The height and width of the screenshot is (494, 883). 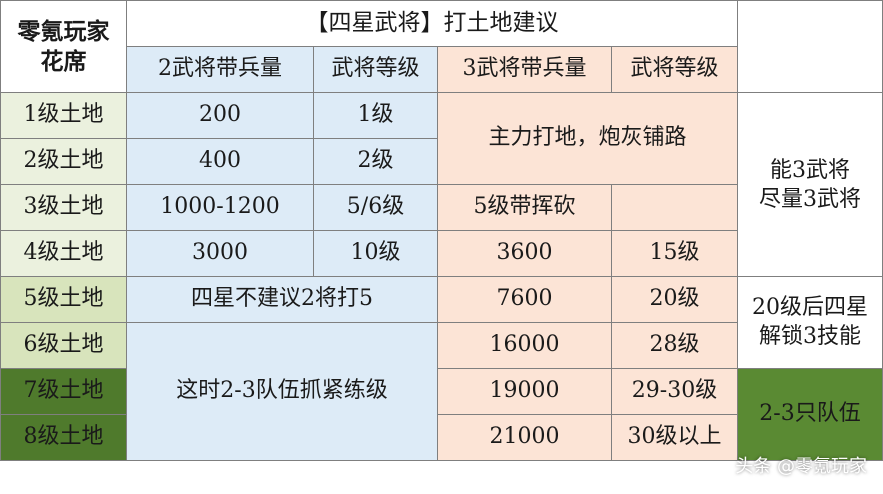 What do you see at coordinates (525, 438) in the screenshot?
I see `three-troops-row-8: 21000` at bounding box center [525, 438].